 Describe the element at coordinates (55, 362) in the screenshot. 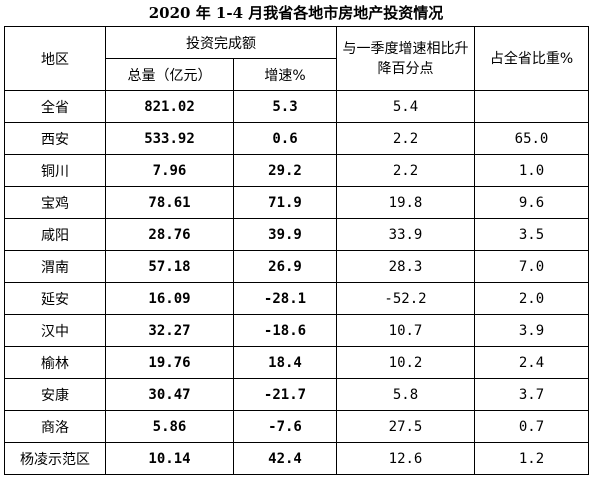

I see `cell-region: 榆林` at that location.